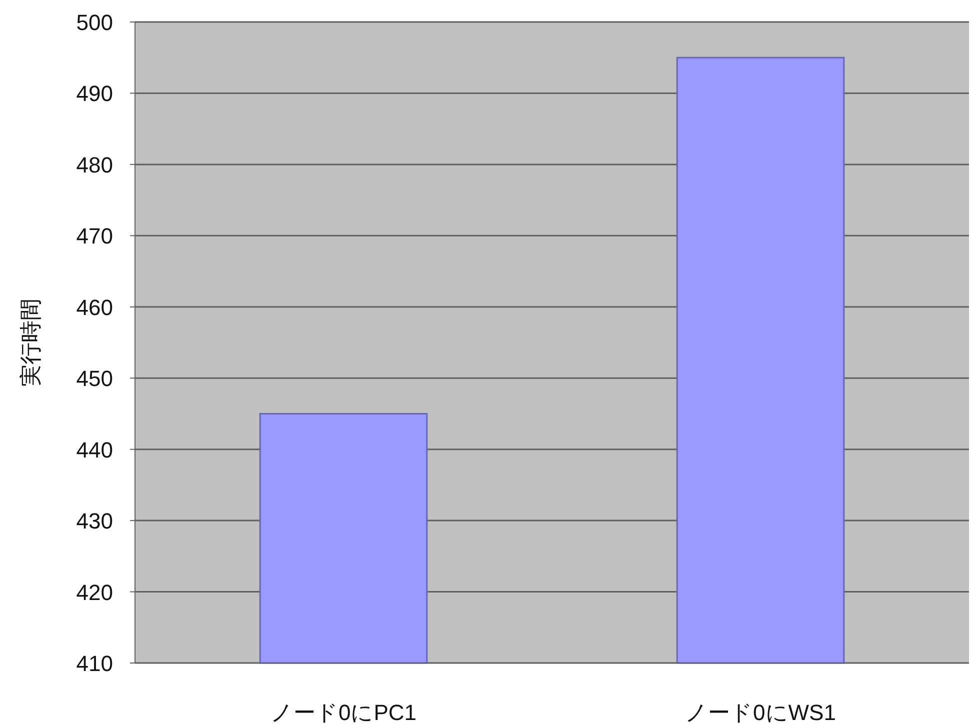 The width and height of the screenshot is (971, 725). I want to click on y-axis-title: 実行時間, so click(30, 342).